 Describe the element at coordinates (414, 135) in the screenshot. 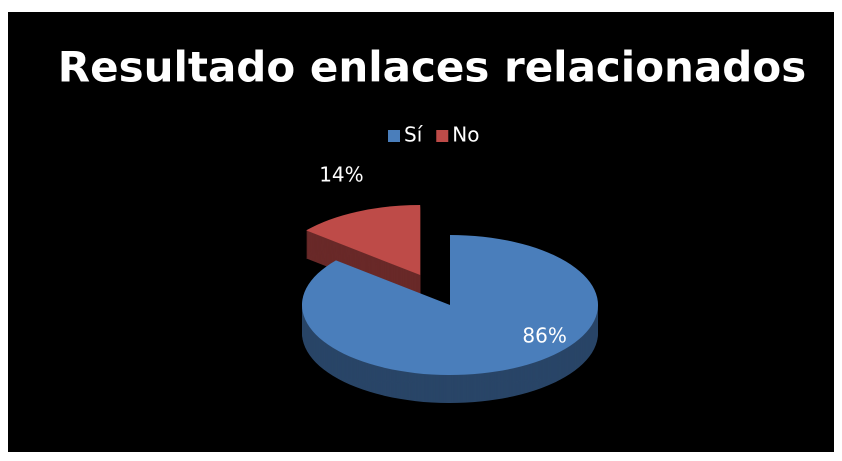

I see `legend-label: Sí` at that location.